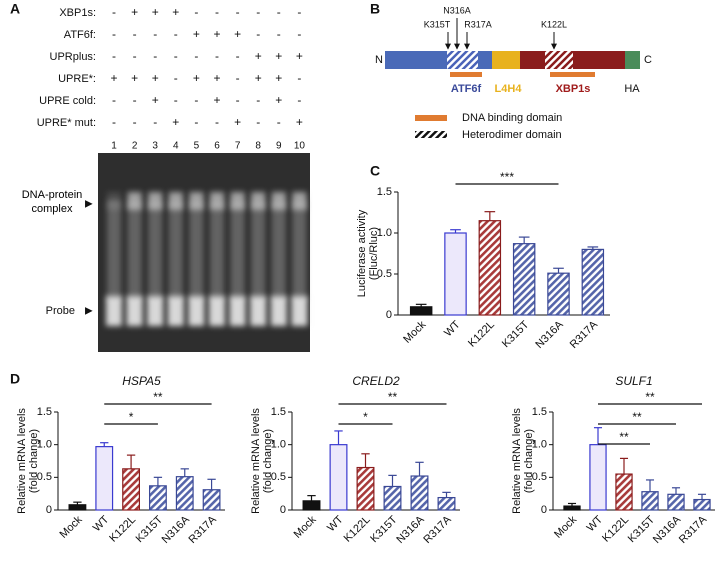 Image resolution: width=722 pixels, height=582 pixels. I want to click on significance-label: **, so click(393, 397).